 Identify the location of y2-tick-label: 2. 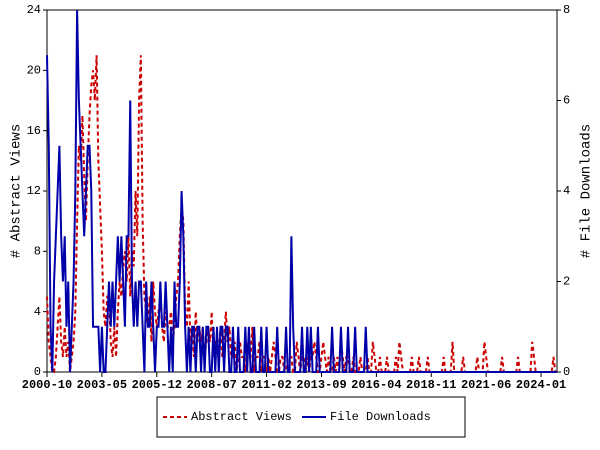
(566, 282).